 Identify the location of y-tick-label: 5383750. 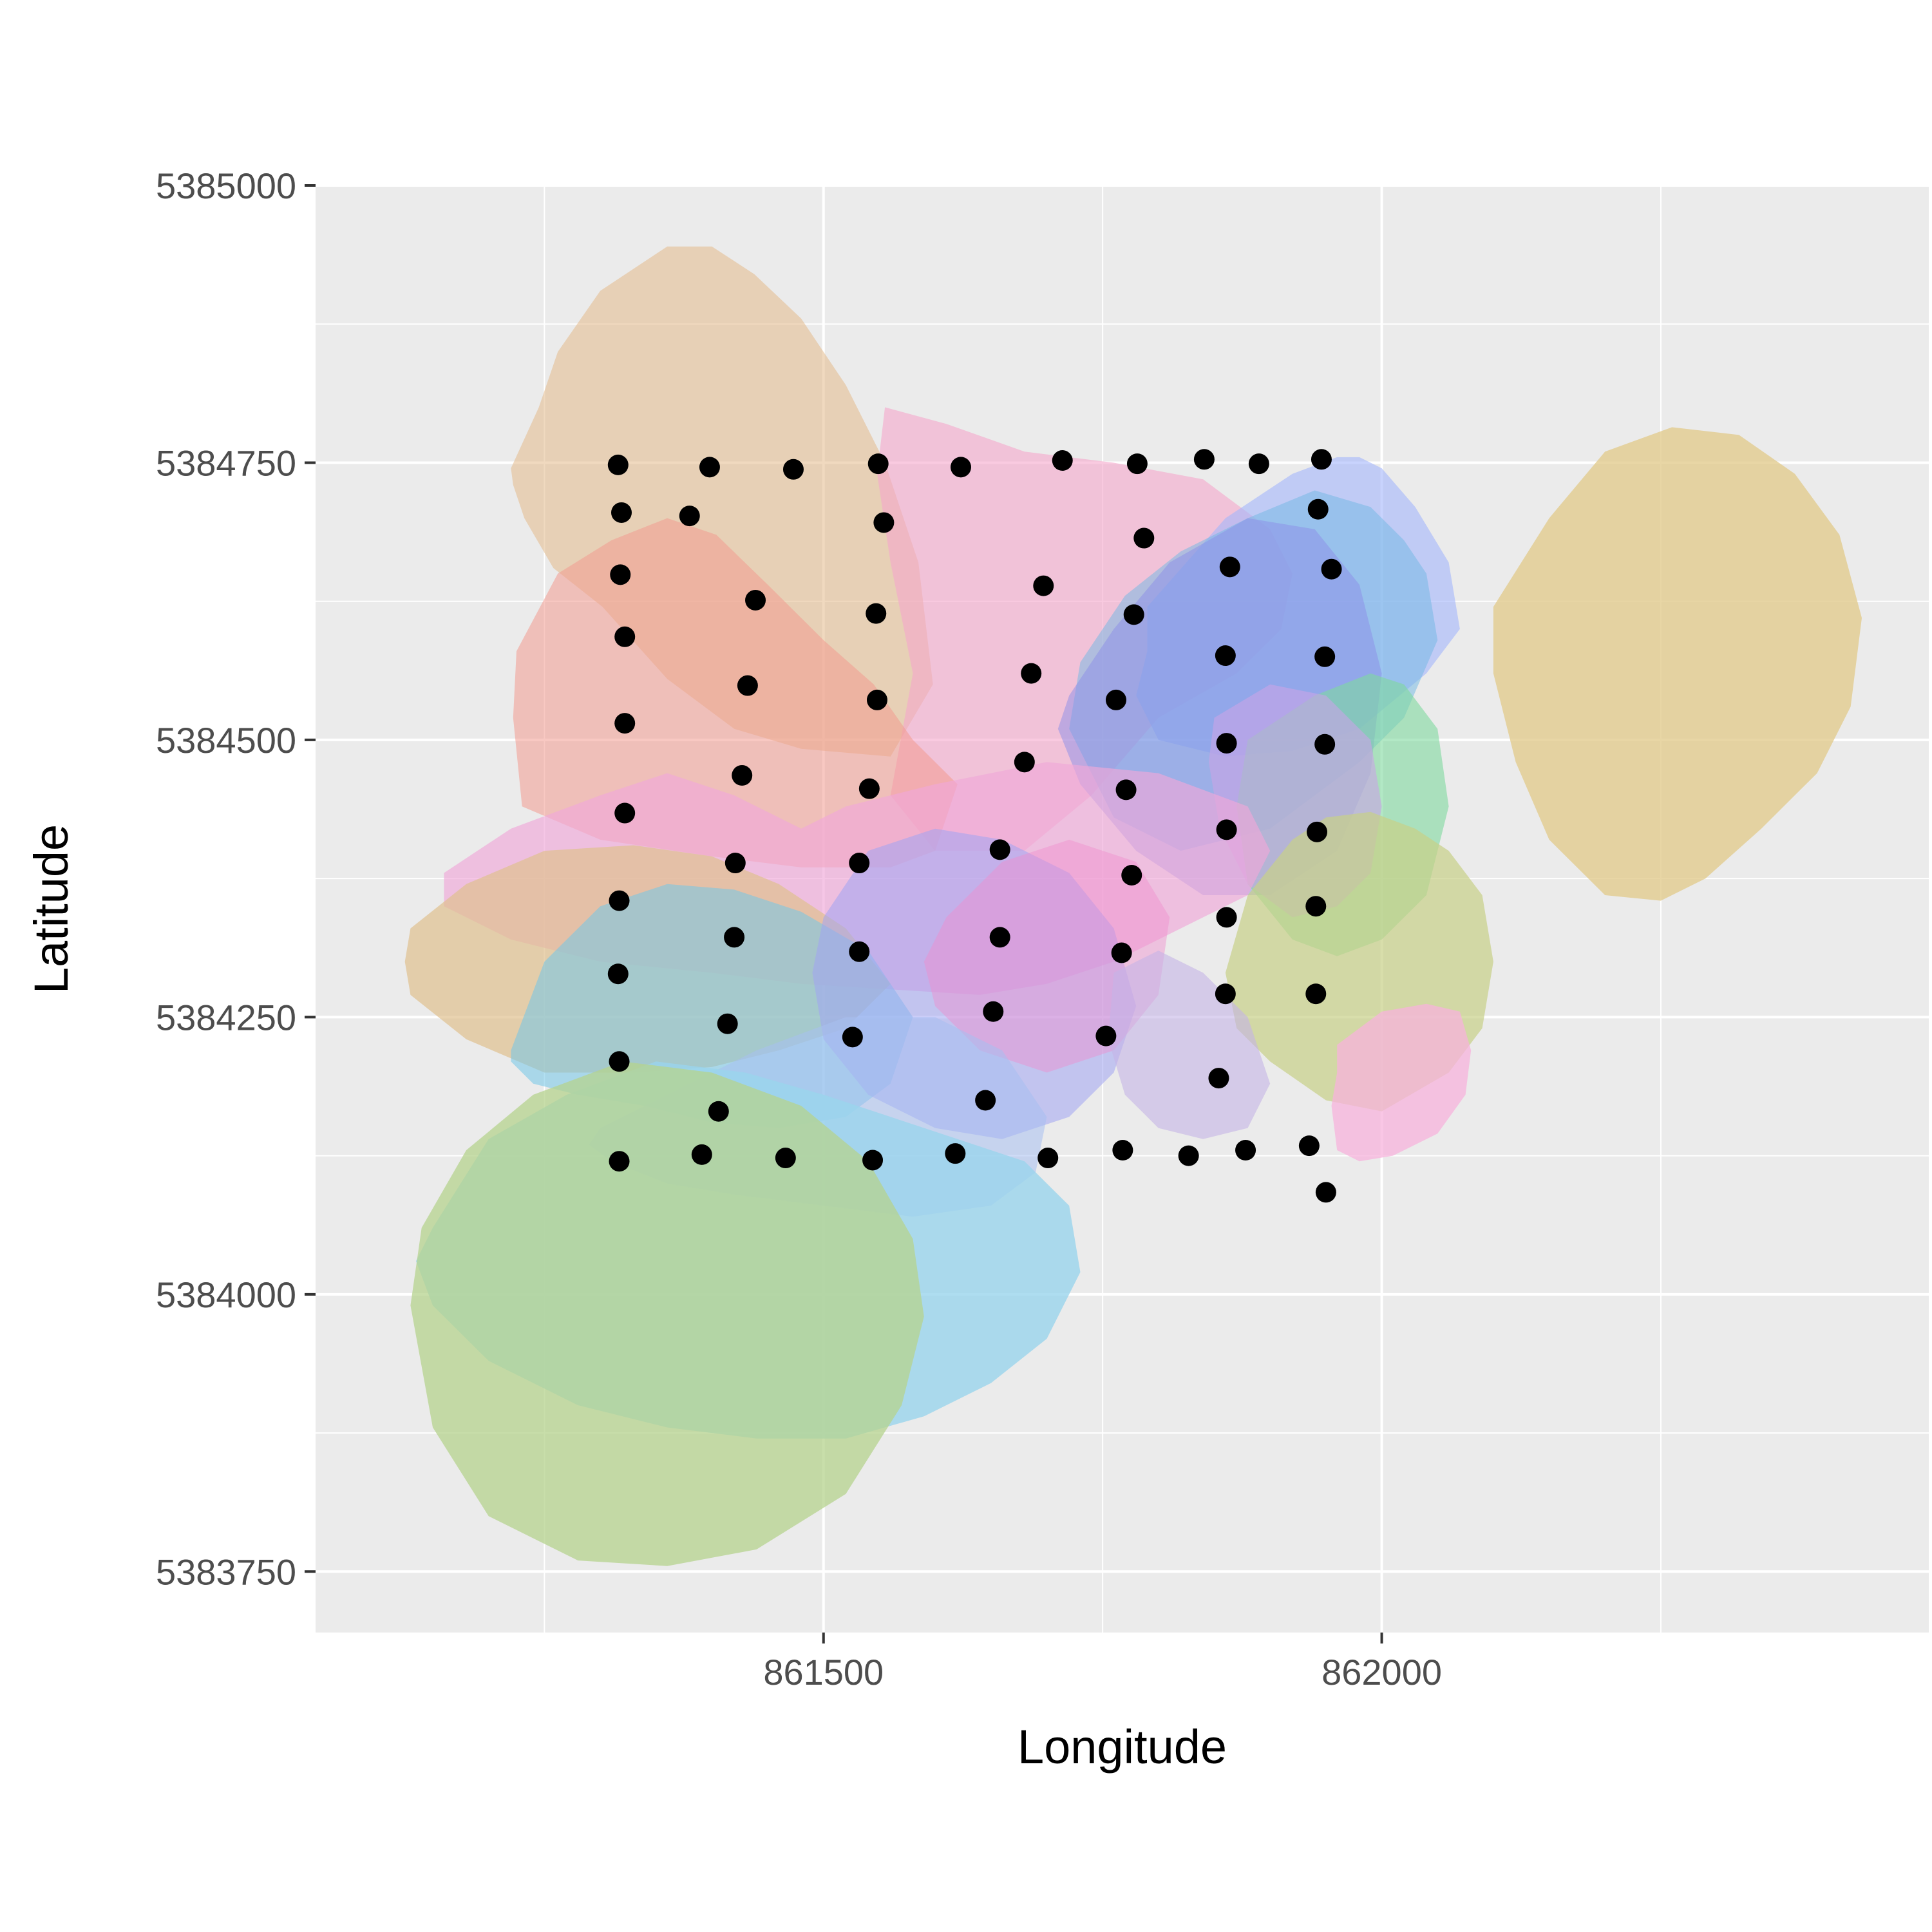
(226, 1572).